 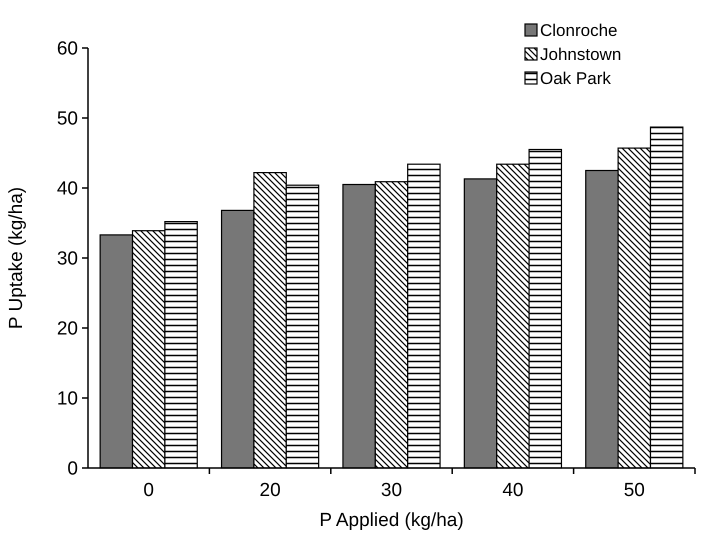 I want to click on x-tick-label: 0, so click(x=148, y=490).